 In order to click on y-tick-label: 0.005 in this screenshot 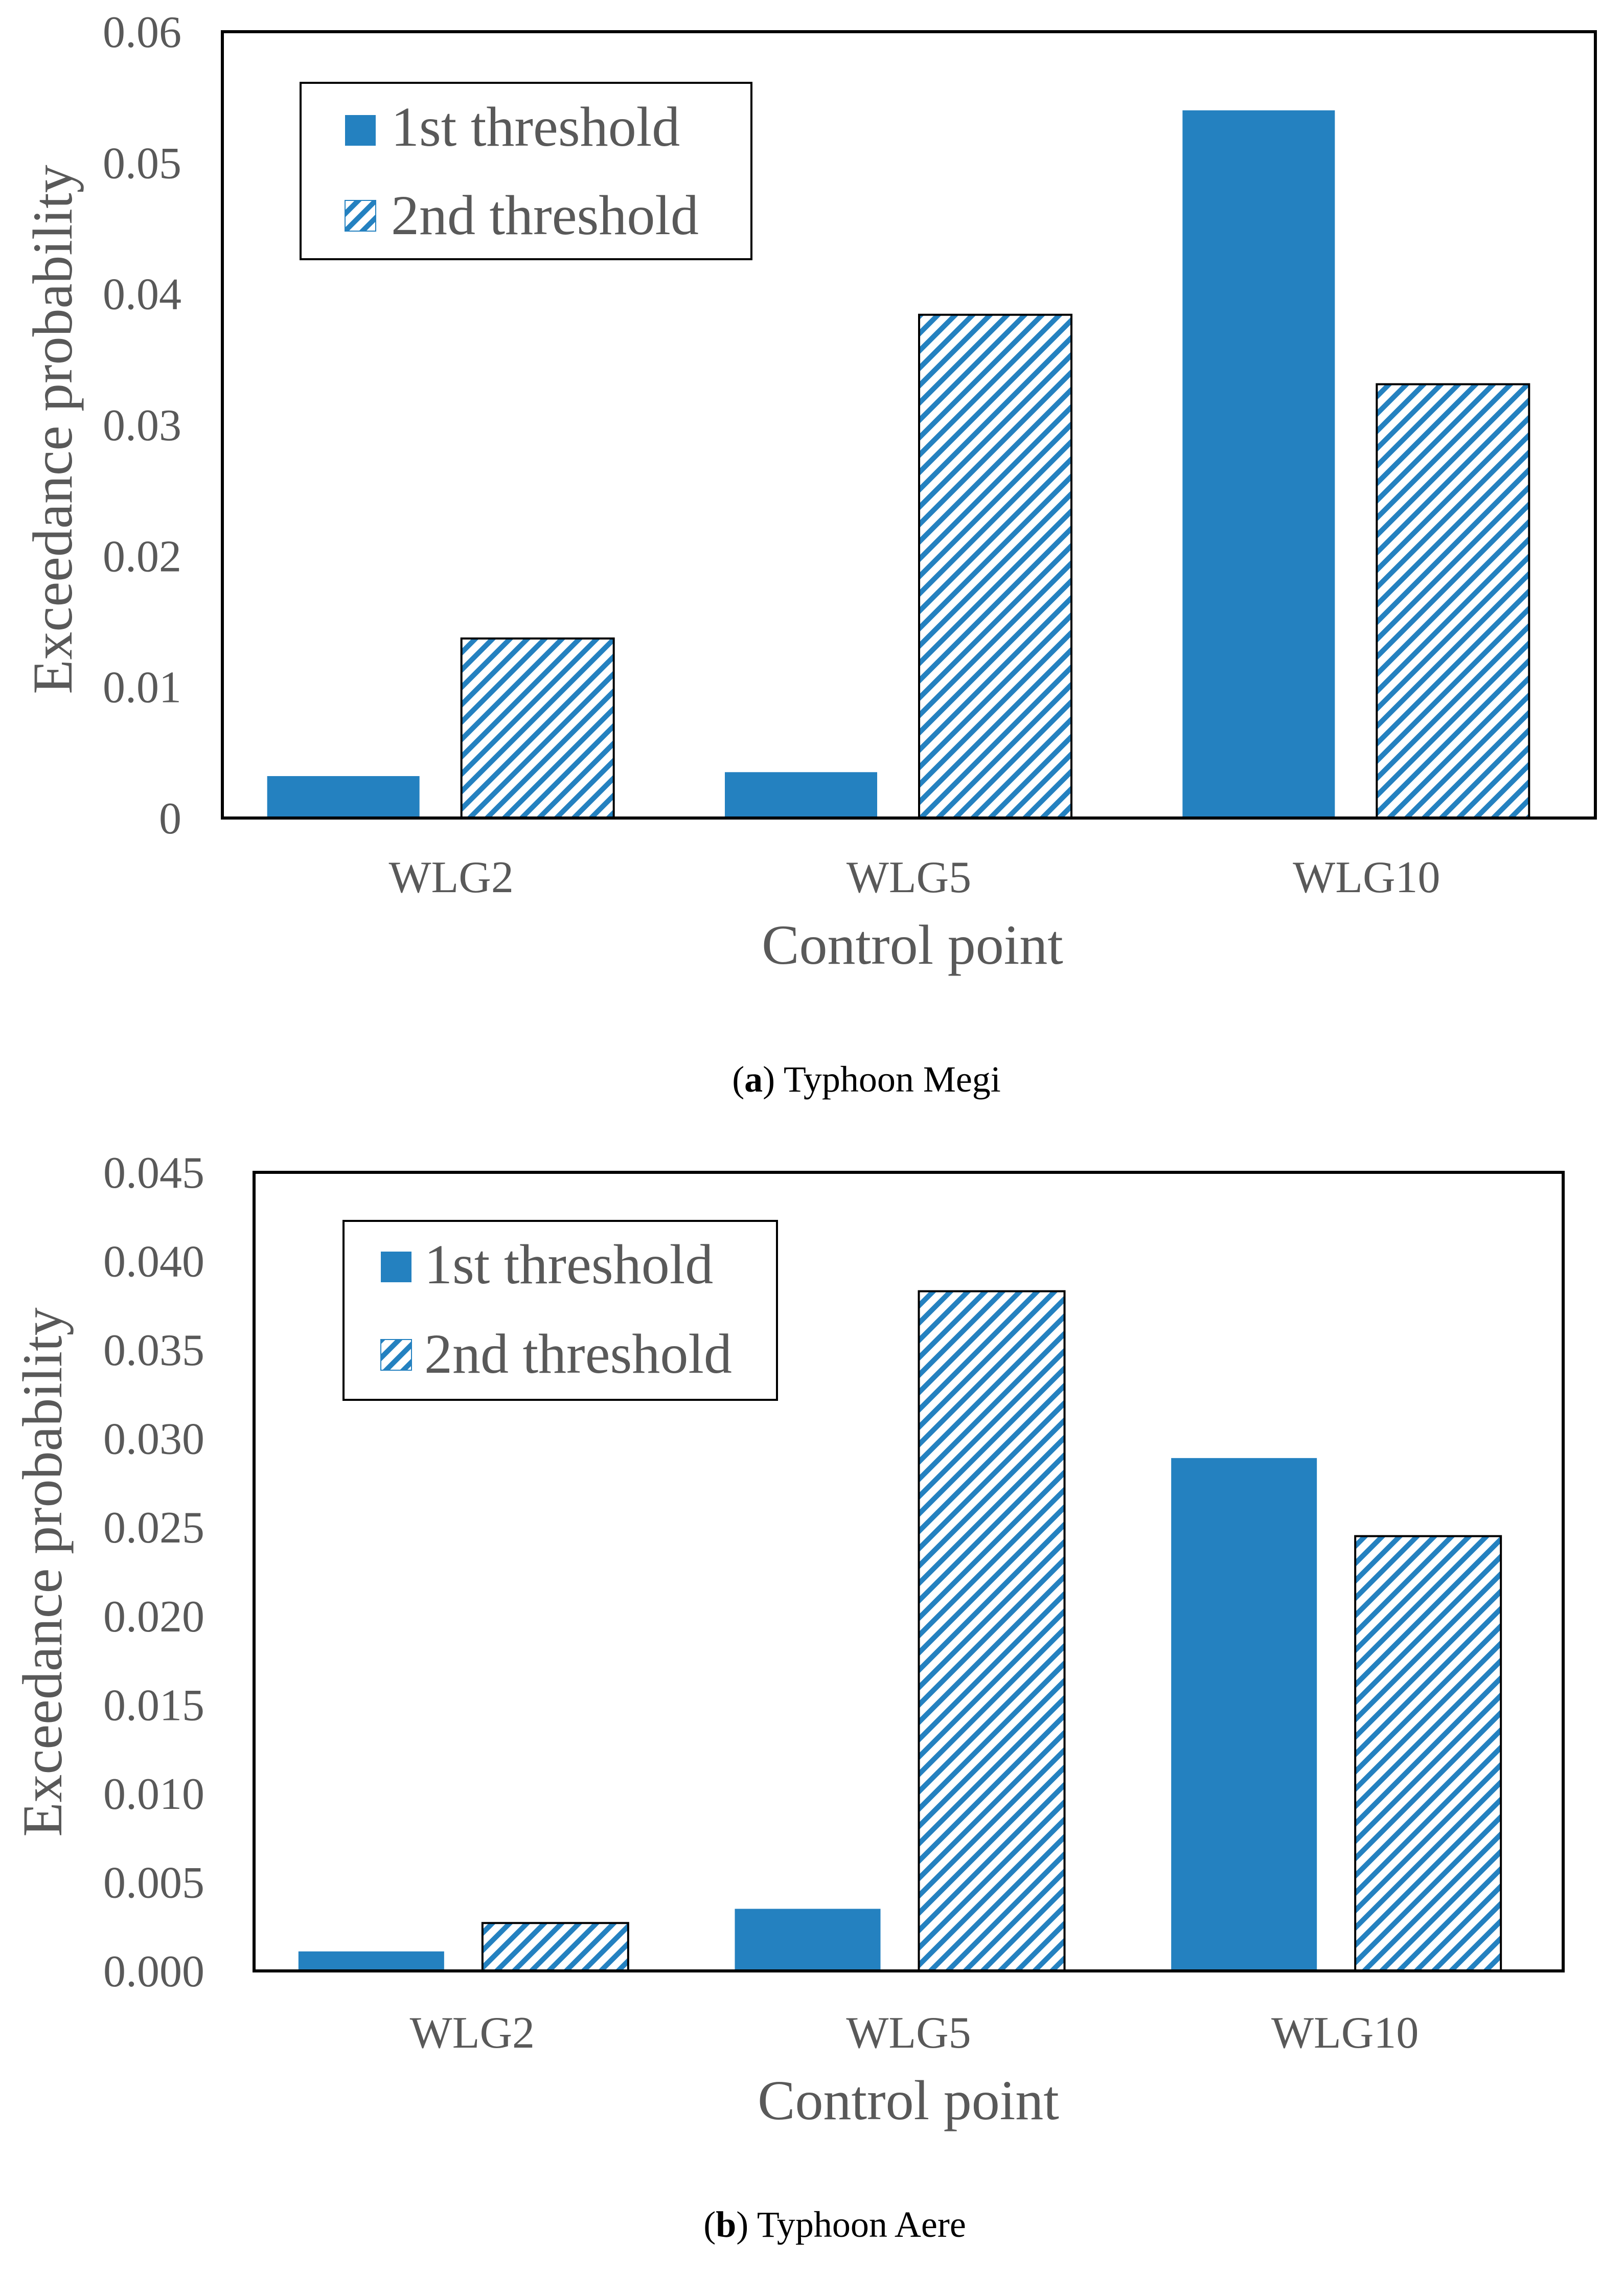, I will do `click(153, 1883)`.